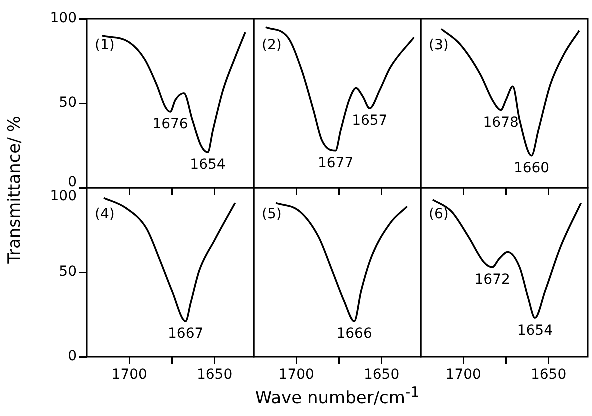 The height and width of the screenshot is (416, 592). Describe the element at coordinates (370, 121) in the screenshot. I see `annotation: 1657` at that location.